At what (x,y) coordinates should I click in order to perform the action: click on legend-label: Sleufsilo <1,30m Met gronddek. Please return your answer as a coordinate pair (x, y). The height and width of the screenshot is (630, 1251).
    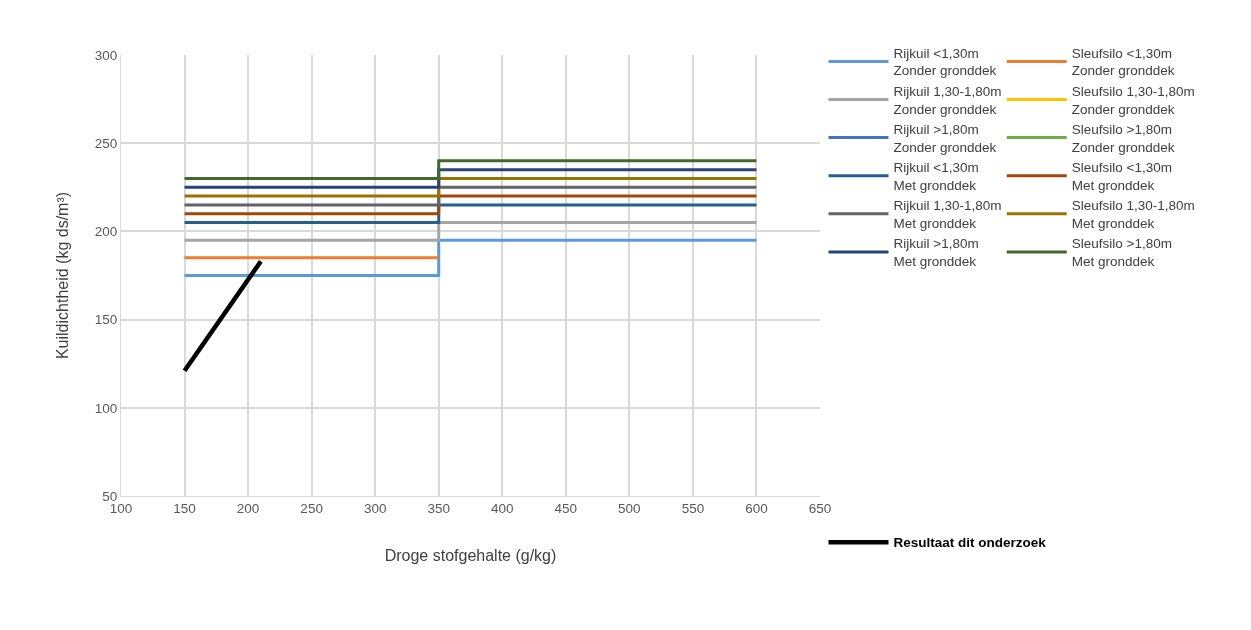
    Looking at the image, I should click on (1121, 176).